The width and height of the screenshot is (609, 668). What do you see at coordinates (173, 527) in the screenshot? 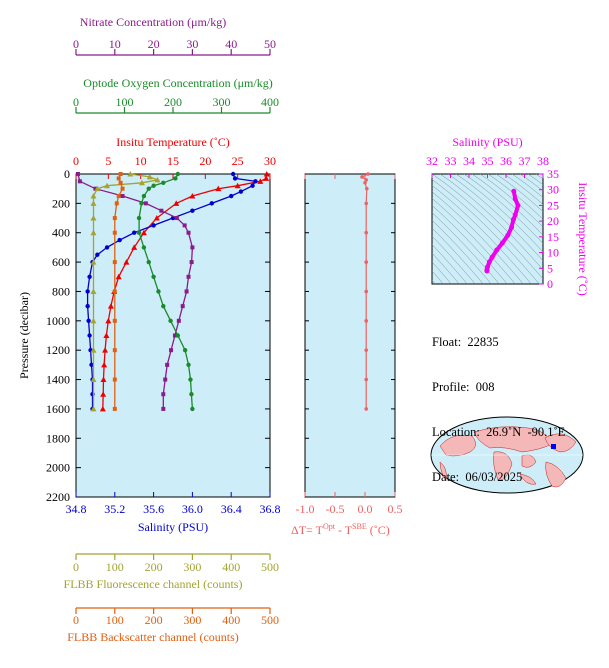
I see `salinity-axis-title: Salinity (PSU)` at bounding box center [173, 527].